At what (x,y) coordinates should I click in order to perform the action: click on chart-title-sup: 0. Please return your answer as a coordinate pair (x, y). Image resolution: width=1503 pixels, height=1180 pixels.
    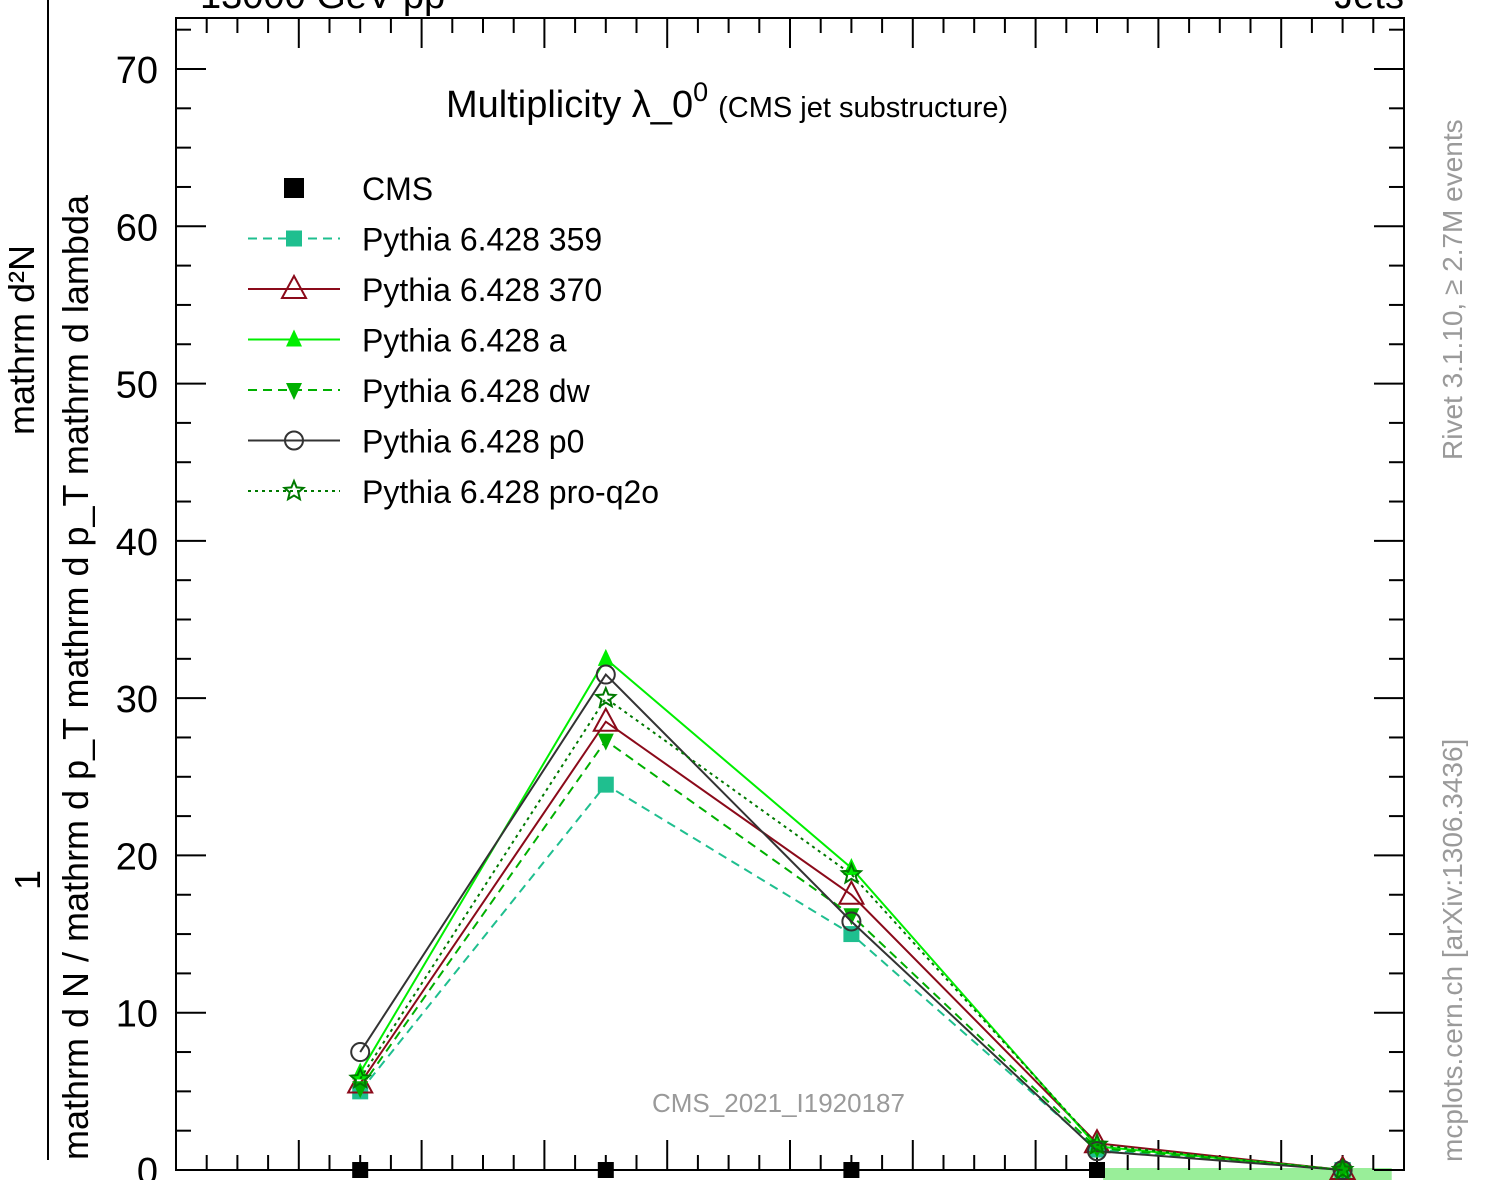
    Looking at the image, I should click on (700, 92).